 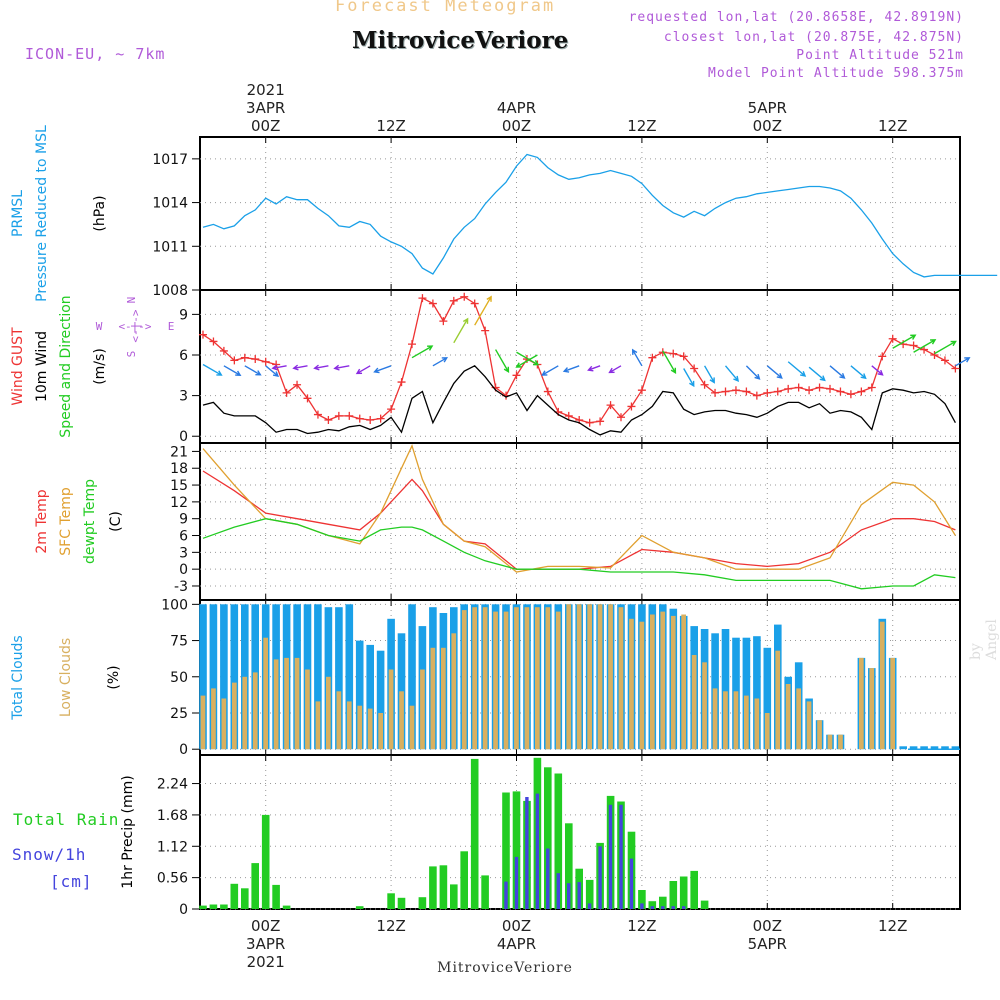 What do you see at coordinates (767, 108) in the screenshot?
I see `top-time-label: 5APR` at bounding box center [767, 108].